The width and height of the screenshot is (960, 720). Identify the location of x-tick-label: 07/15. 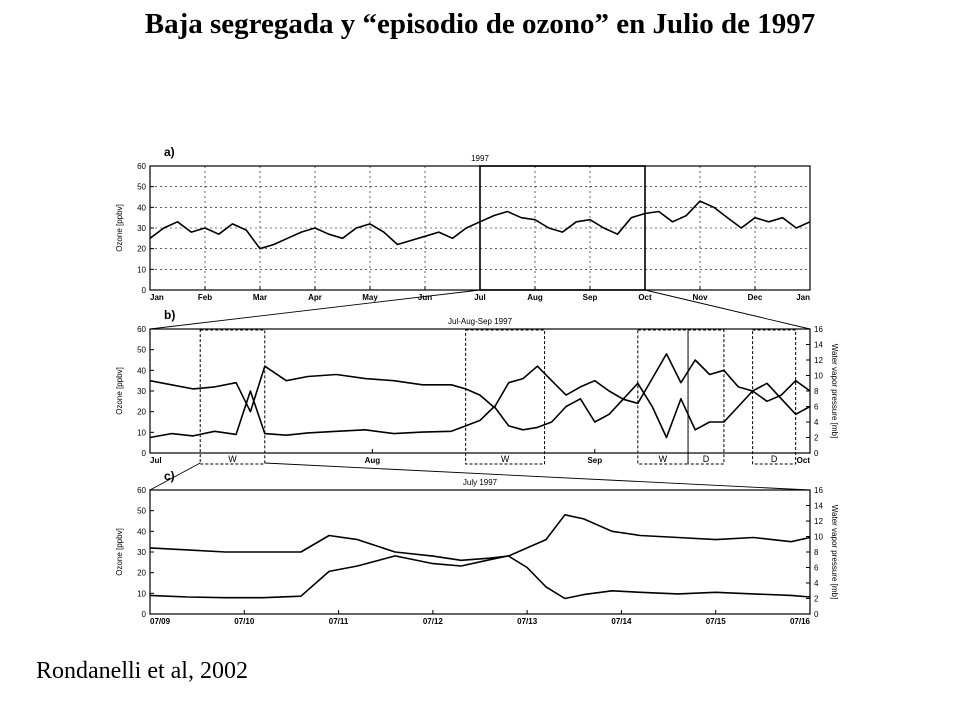
(716, 621).